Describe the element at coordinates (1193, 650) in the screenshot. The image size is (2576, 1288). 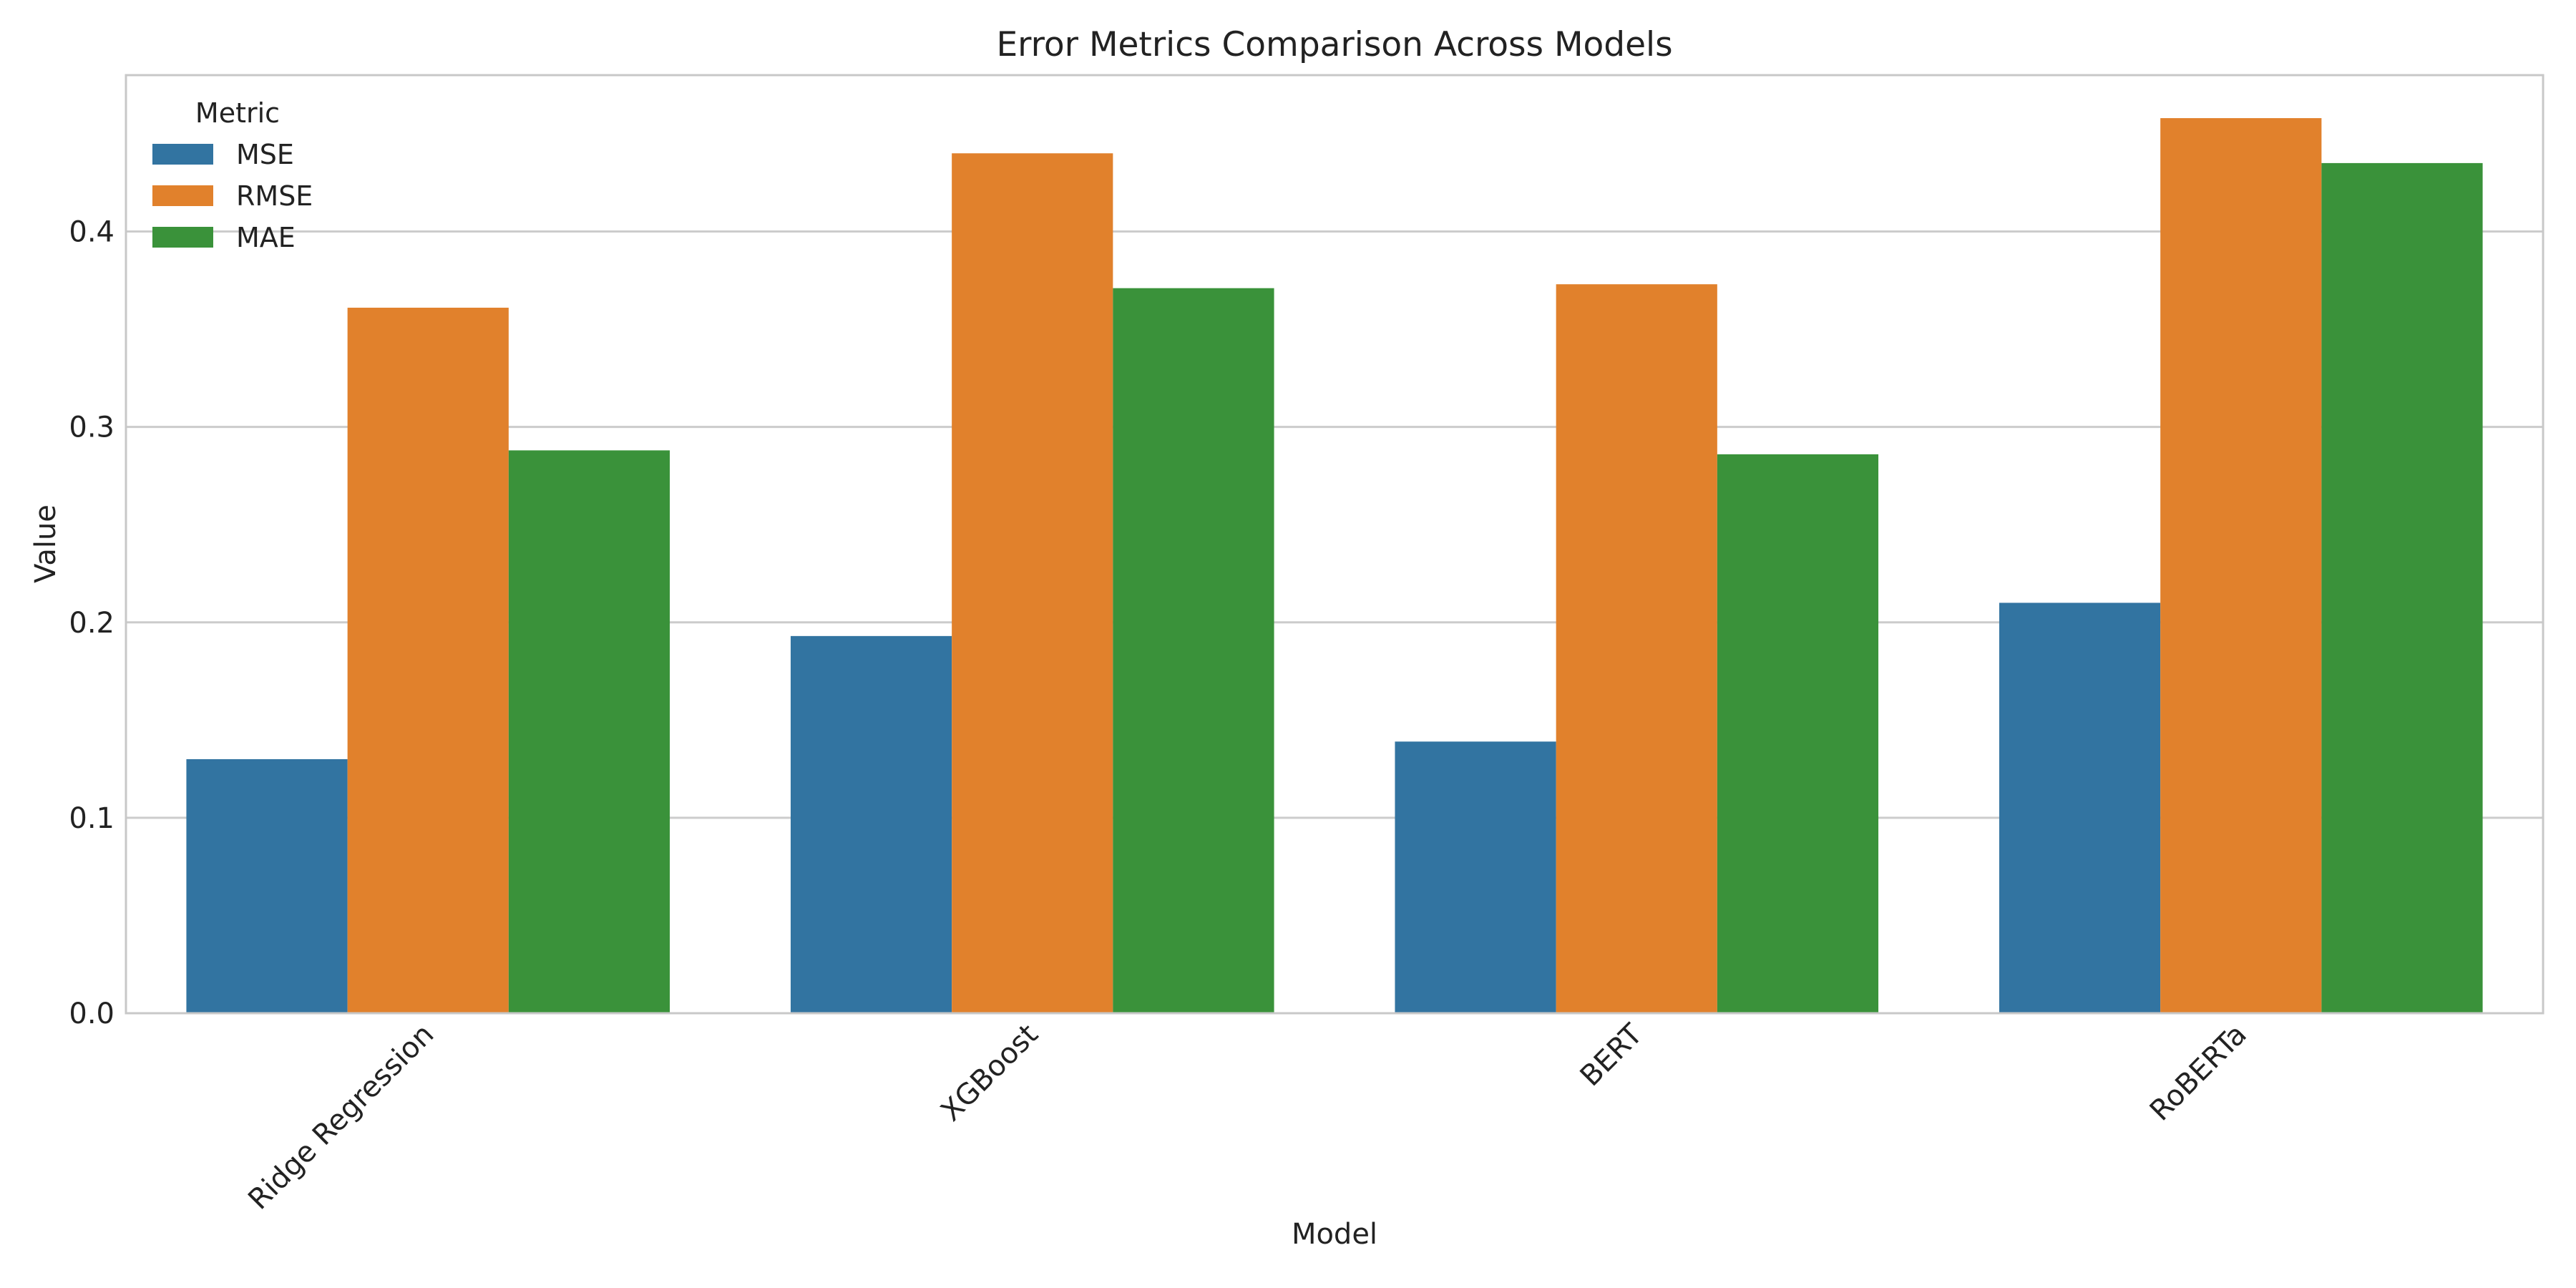
I see `bar-mae-xgboost` at that location.